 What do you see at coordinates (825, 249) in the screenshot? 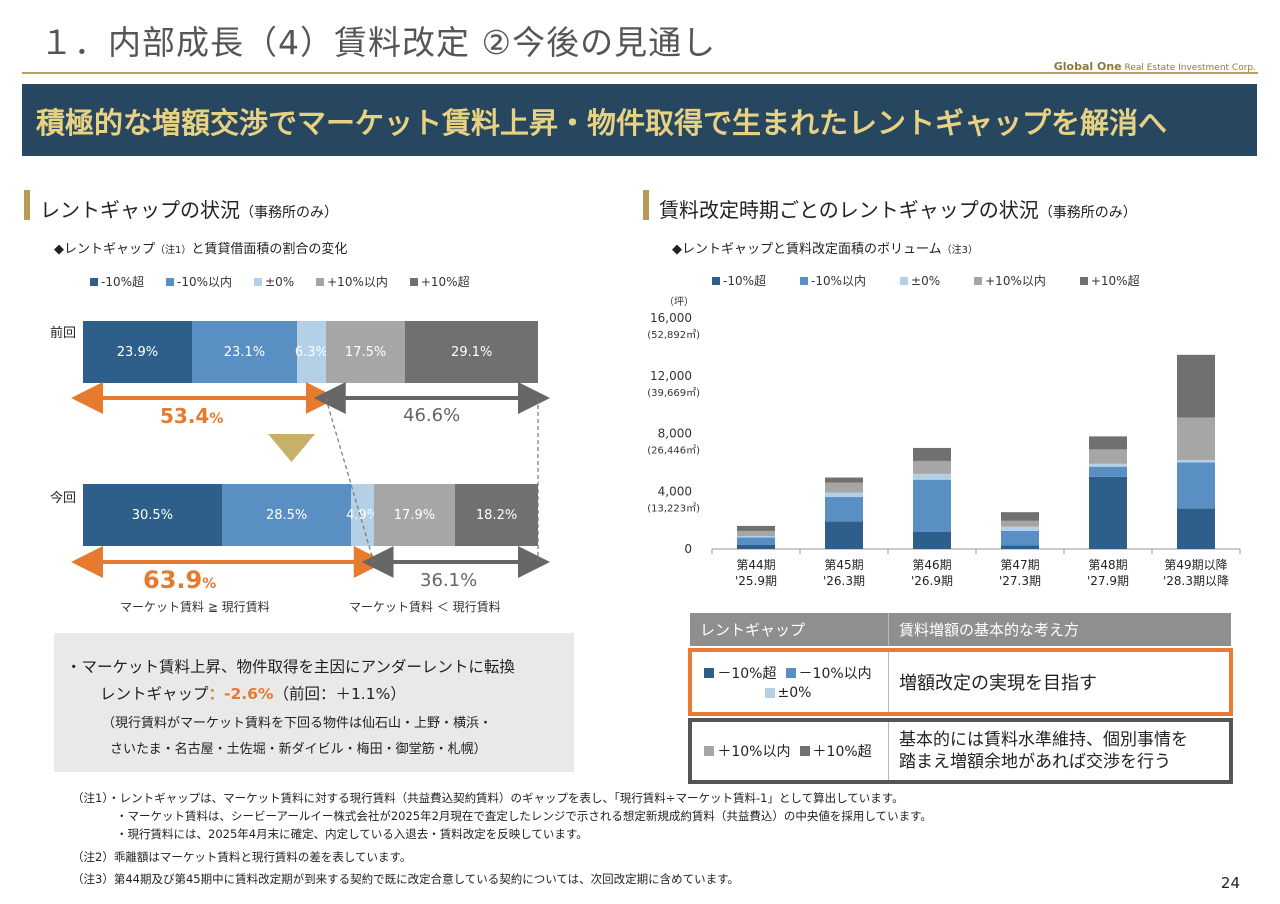
I see `right-subhead: ◆レントギャップと賃料改定面積のボリューム（注3）` at bounding box center [825, 249].